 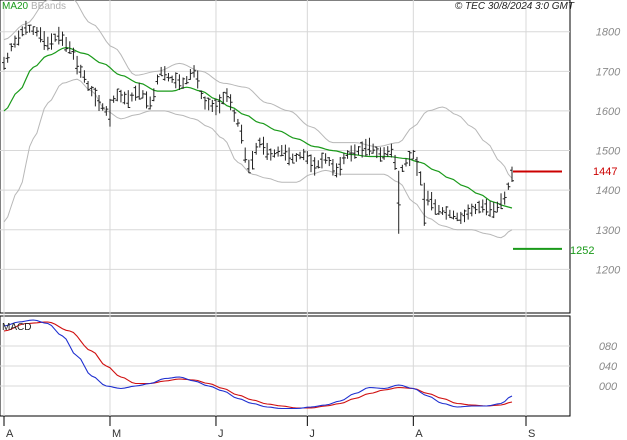 What do you see at coordinates (608, 231) in the screenshot?
I see `price-tick-label: 1300` at bounding box center [608, 231].